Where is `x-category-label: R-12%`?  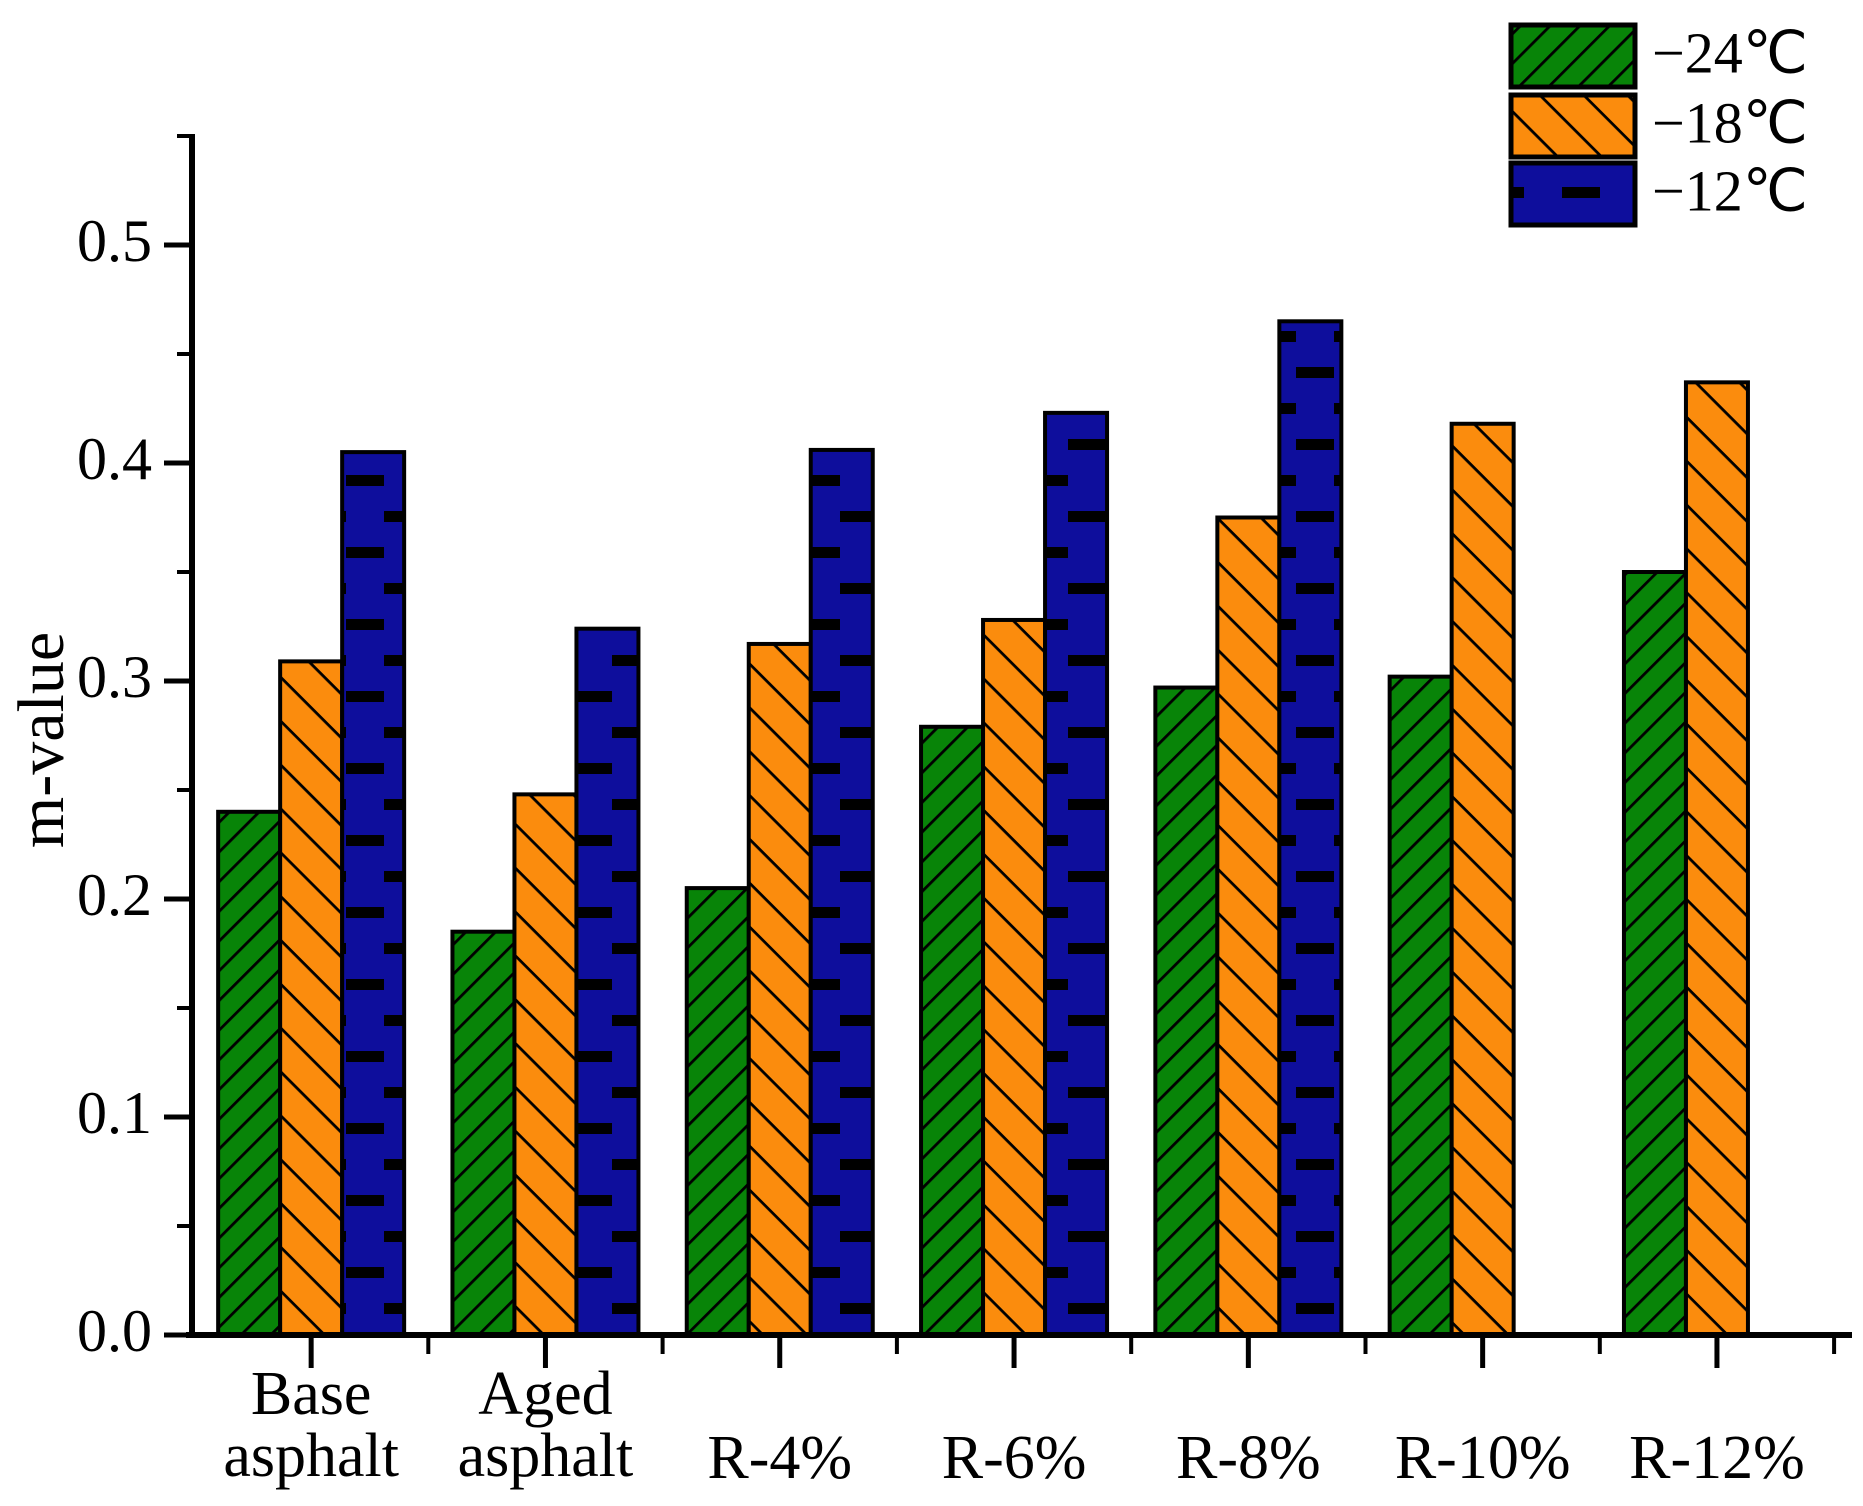
x-category-label: R-12% is located at coordinates (1717, 1458).